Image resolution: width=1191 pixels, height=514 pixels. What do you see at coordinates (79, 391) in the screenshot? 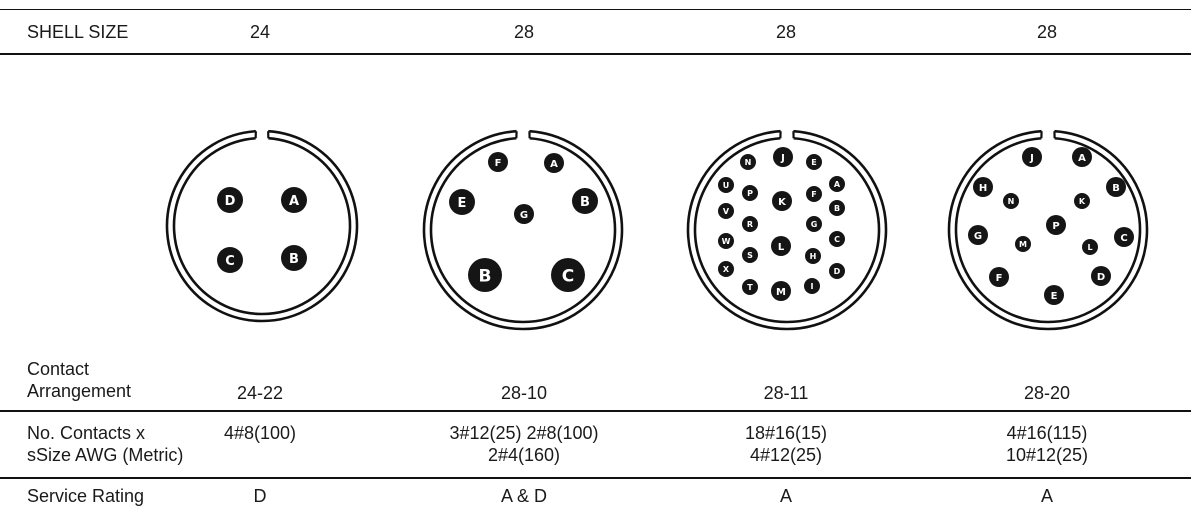
I see `arrangement-label-line2: Arrangement` at bounding box center [79, 391].